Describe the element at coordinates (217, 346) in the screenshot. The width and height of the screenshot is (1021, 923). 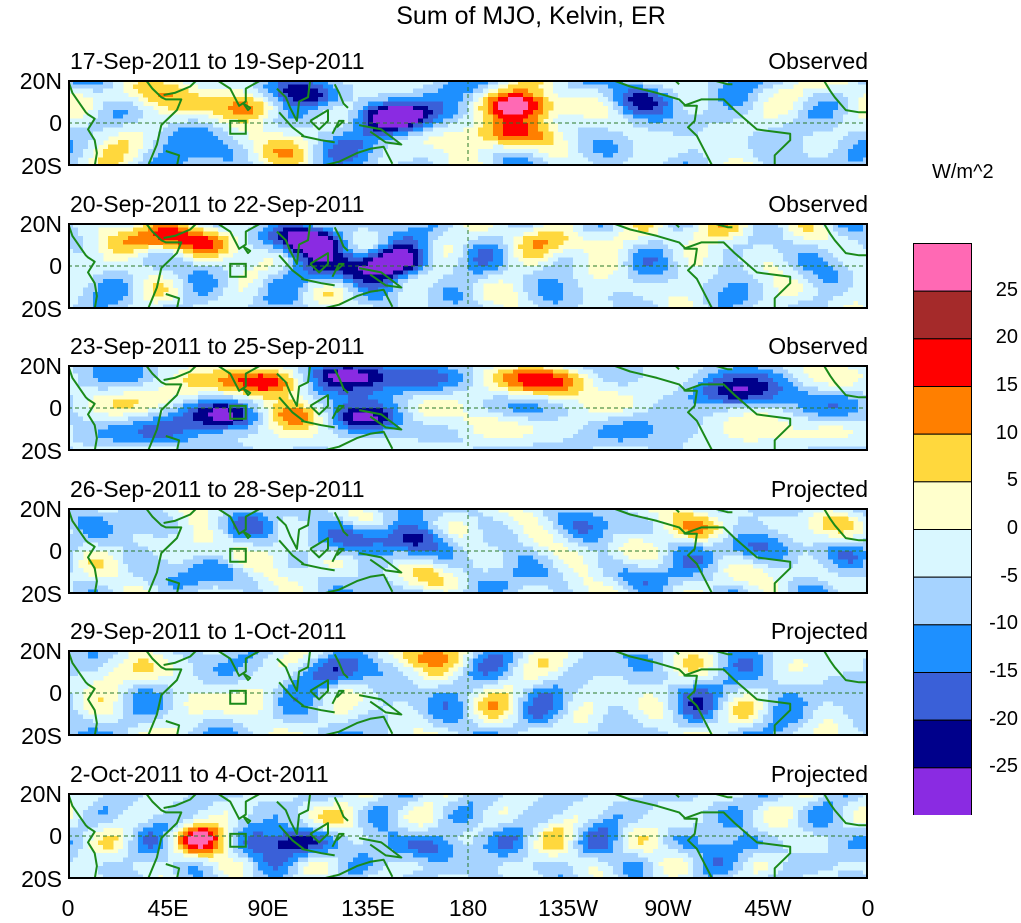
I see `panel-date-range: 23-Sep-2011 to 25-Sep-2011` at that location.